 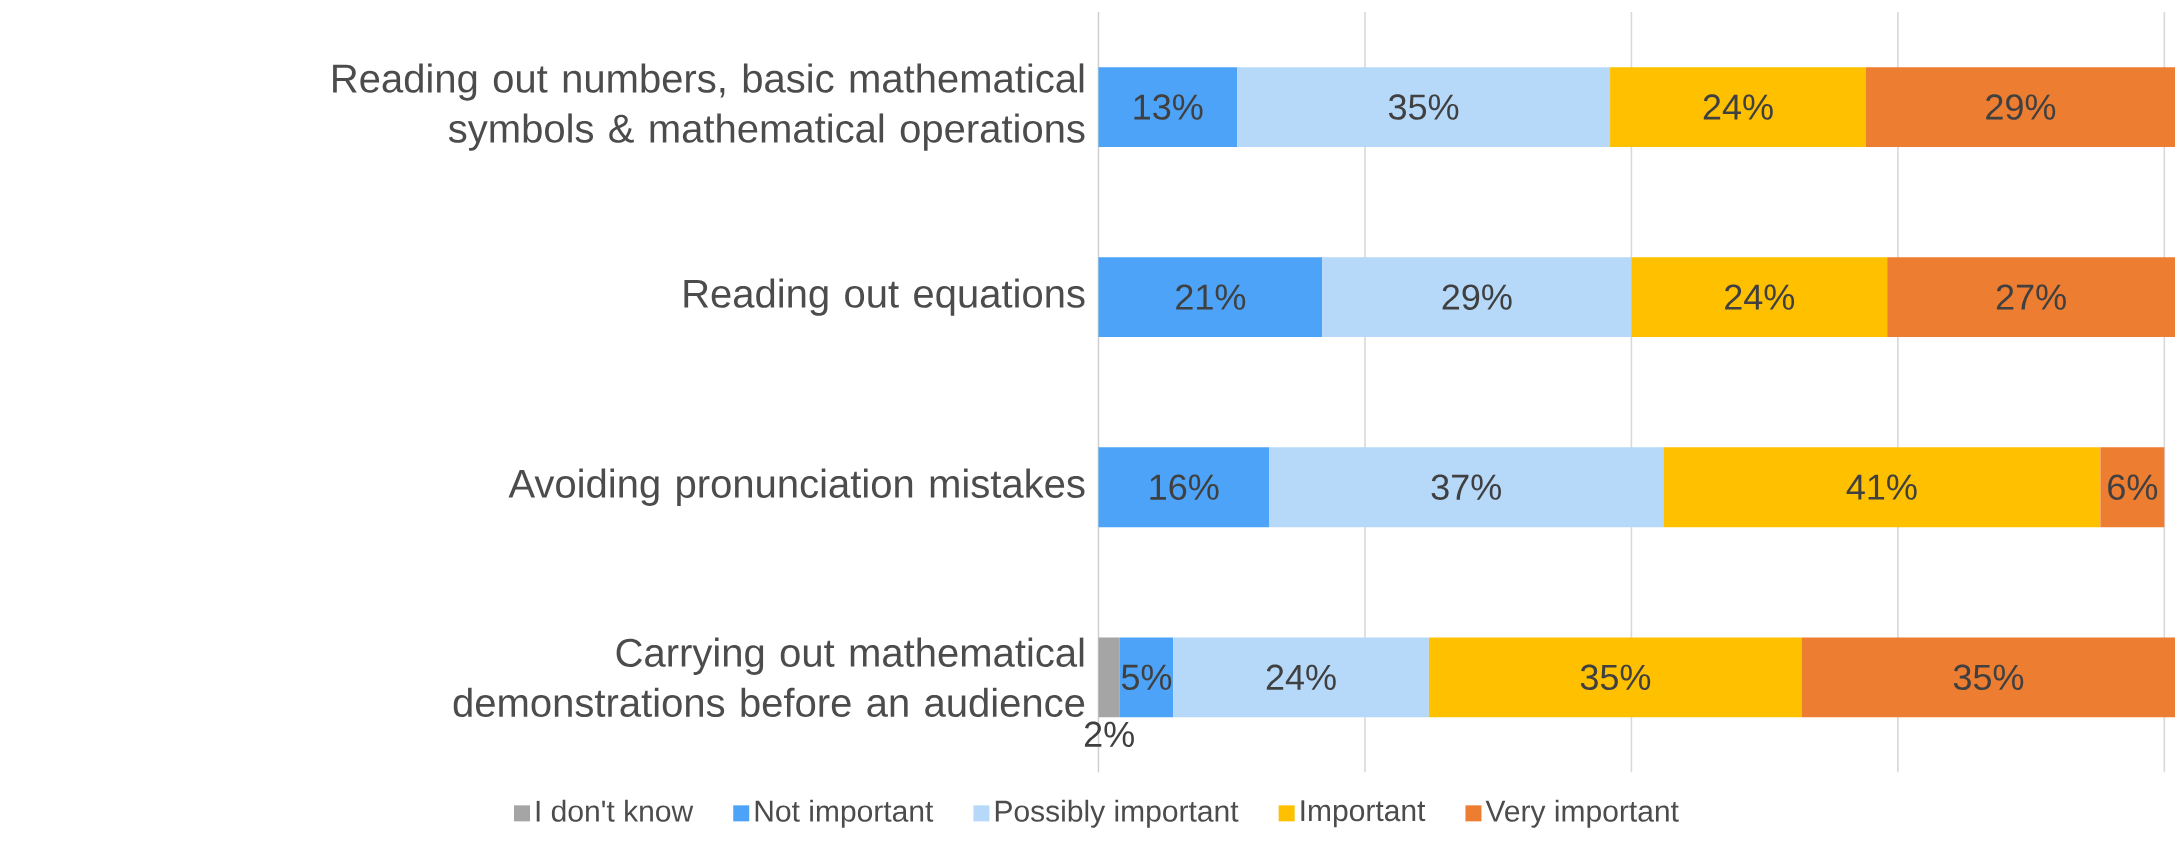 I want to click on data-label: 13%, so click(x=1168, y=107).